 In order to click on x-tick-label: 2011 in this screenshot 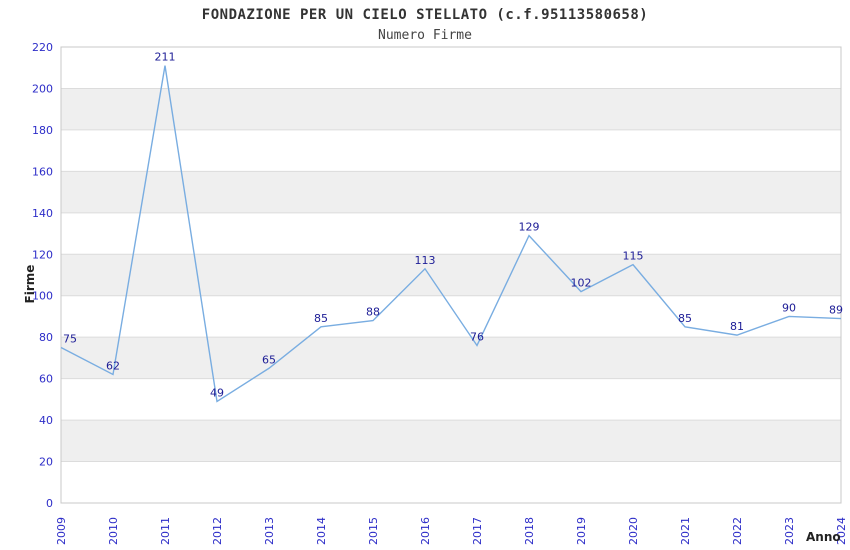, I will do `click(165, 531)`.